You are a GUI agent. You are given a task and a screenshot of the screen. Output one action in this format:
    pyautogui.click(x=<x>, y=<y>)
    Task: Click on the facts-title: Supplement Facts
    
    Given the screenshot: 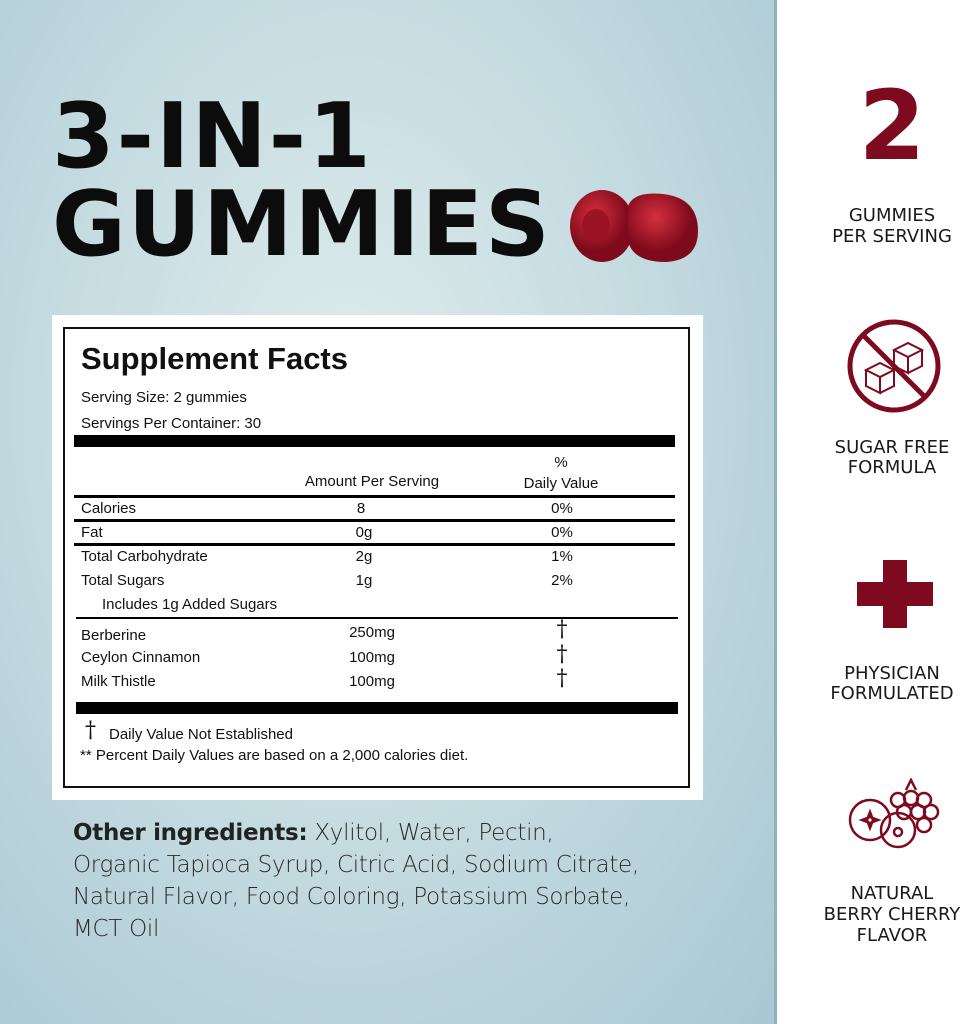 What is the action you would take?
    pyautogui.click(x=214, y=358)
    